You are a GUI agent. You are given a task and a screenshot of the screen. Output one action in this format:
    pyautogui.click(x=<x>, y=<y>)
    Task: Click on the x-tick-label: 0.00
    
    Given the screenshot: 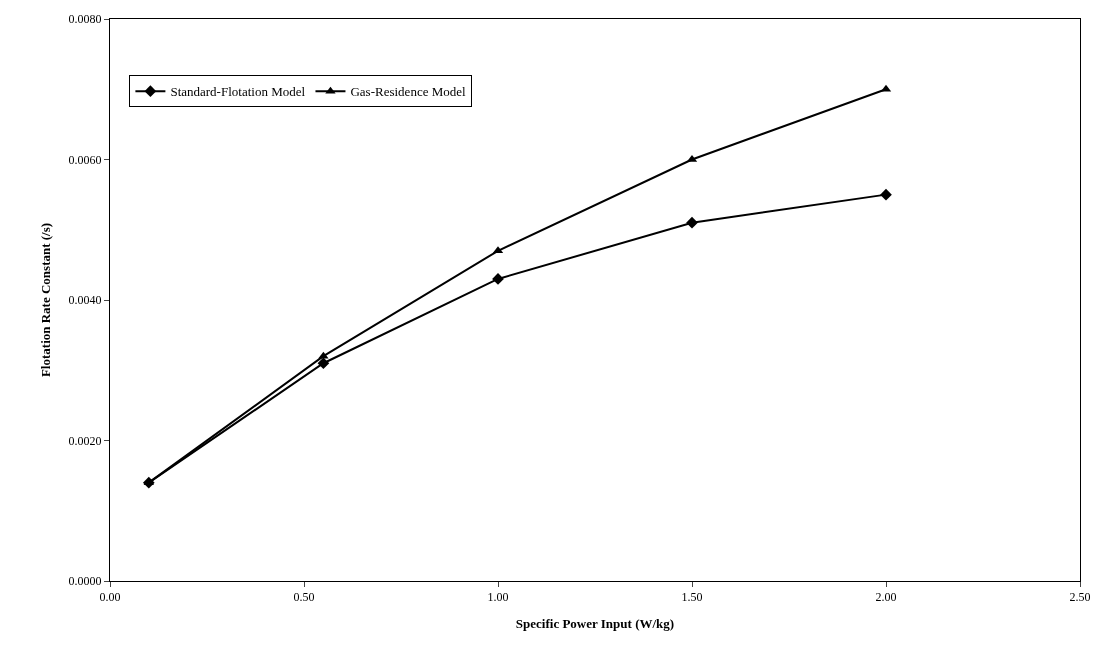 What is the action you would take?
    pyautogui.click(x=110, y=597)
    